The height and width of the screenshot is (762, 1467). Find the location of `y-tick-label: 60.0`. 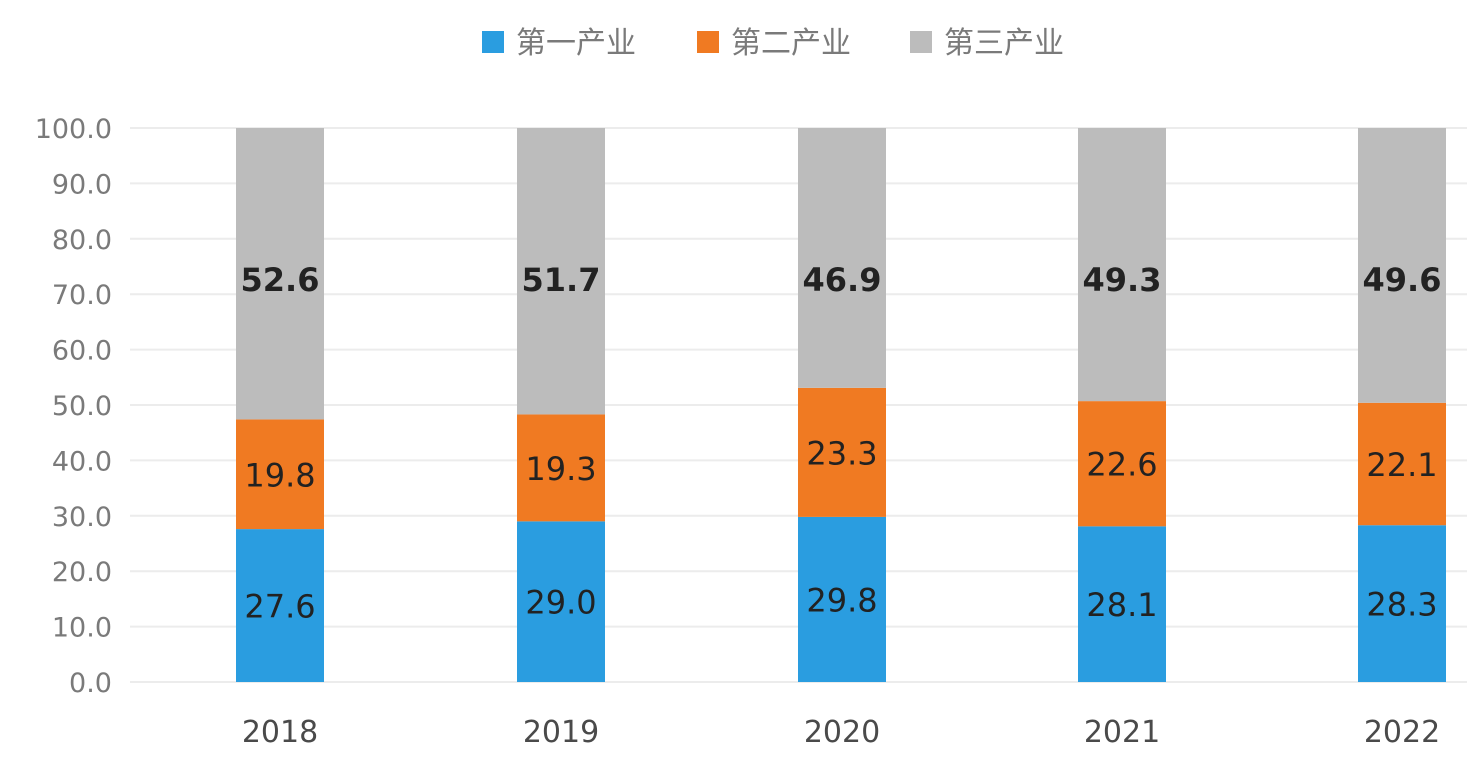

y-tick-label: 60.0 is located at coordinates (82, 351).